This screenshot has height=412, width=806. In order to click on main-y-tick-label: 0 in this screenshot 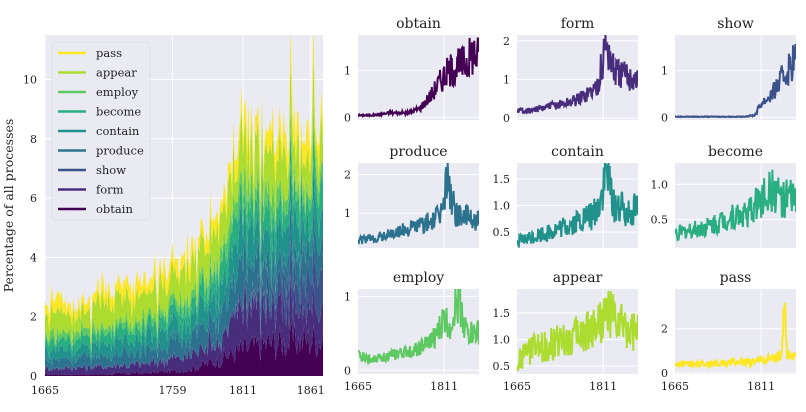, I will do `click(33, 376)`.